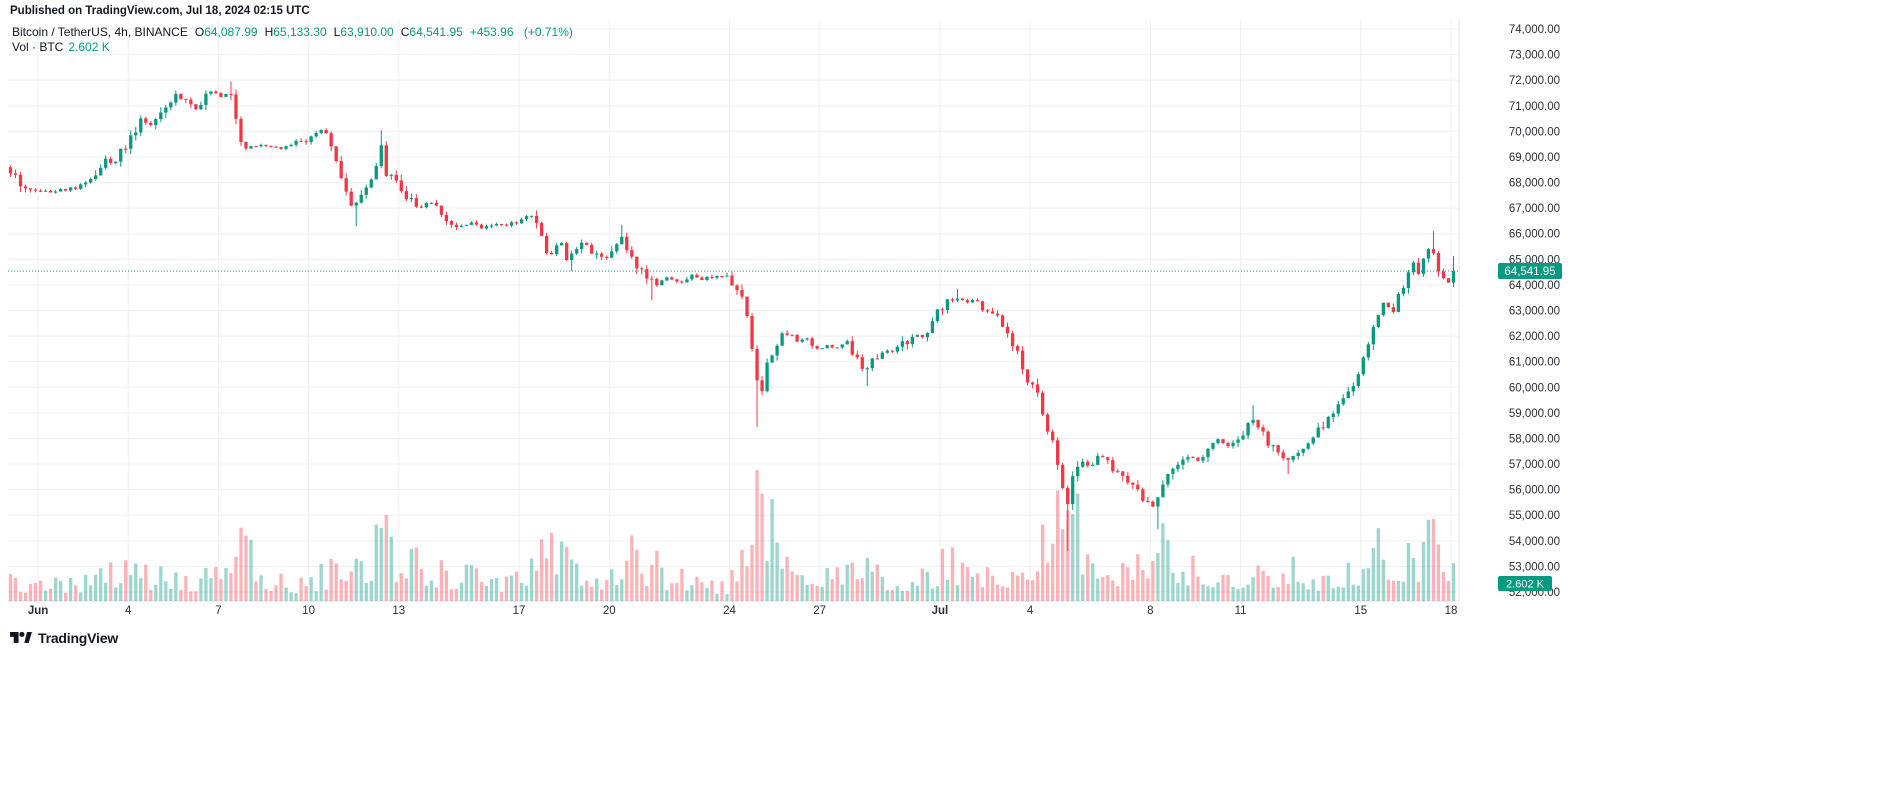 Image resolution: width=1883 pixels, height=788 pixels. Describe the element at coordinates (1534, 388) in the screenshot. I see `svg-text: 60,000.00` at that location.